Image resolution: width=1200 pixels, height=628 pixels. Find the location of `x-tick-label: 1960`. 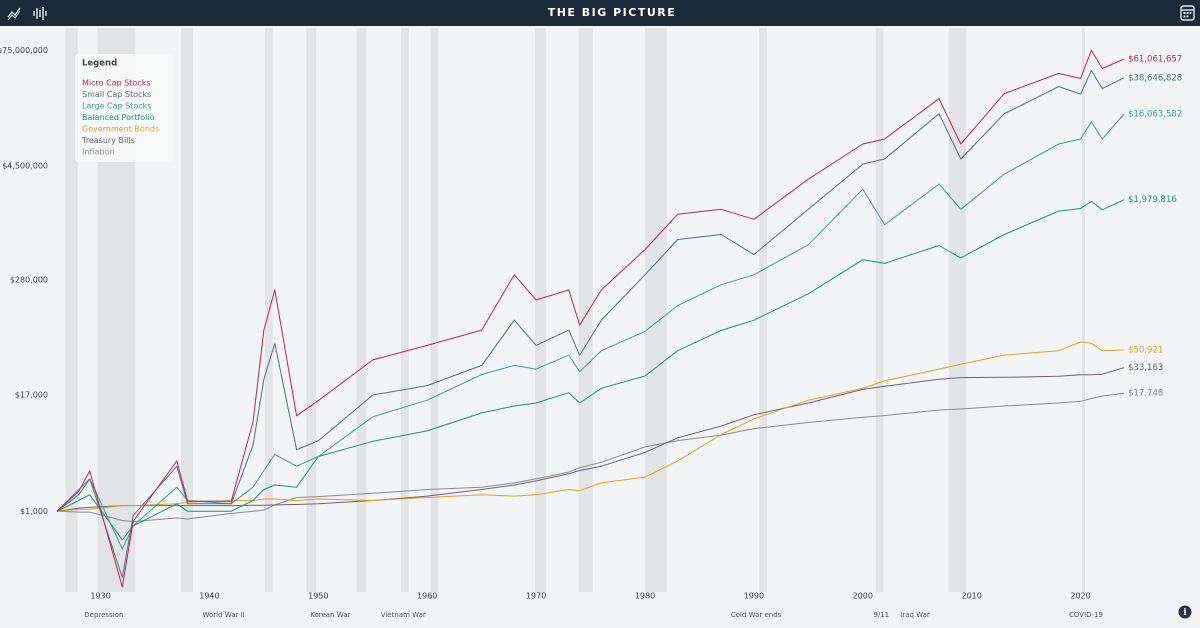

x-tick-label: 1960 is located at coordinates (427, 596).